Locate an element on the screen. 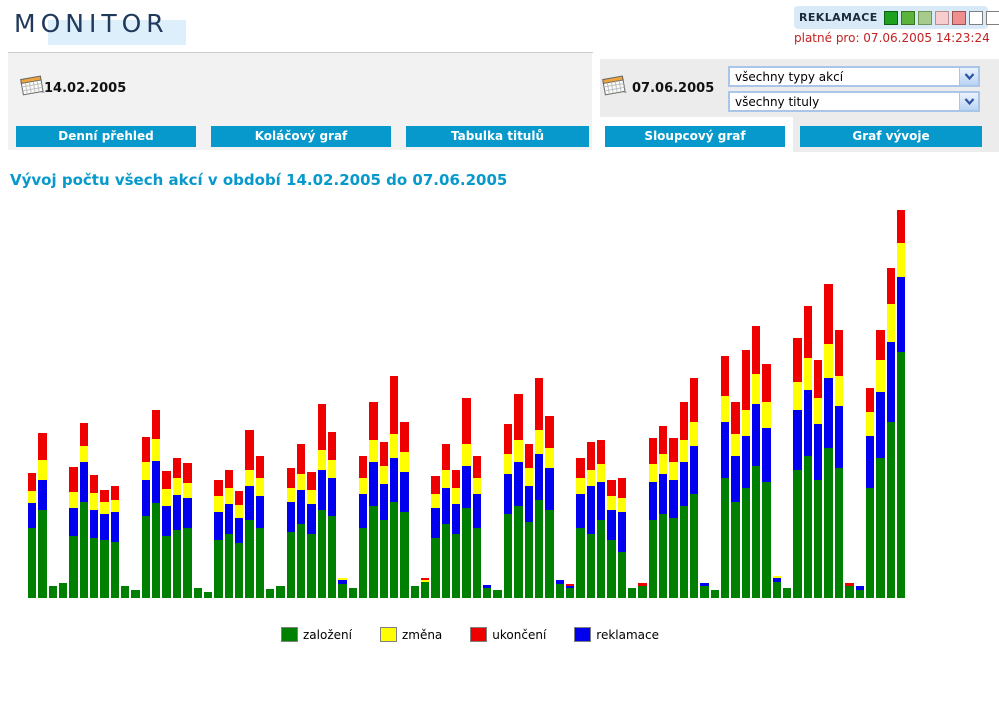  reklamace-scale-squares is located at coordinates (941, 17).